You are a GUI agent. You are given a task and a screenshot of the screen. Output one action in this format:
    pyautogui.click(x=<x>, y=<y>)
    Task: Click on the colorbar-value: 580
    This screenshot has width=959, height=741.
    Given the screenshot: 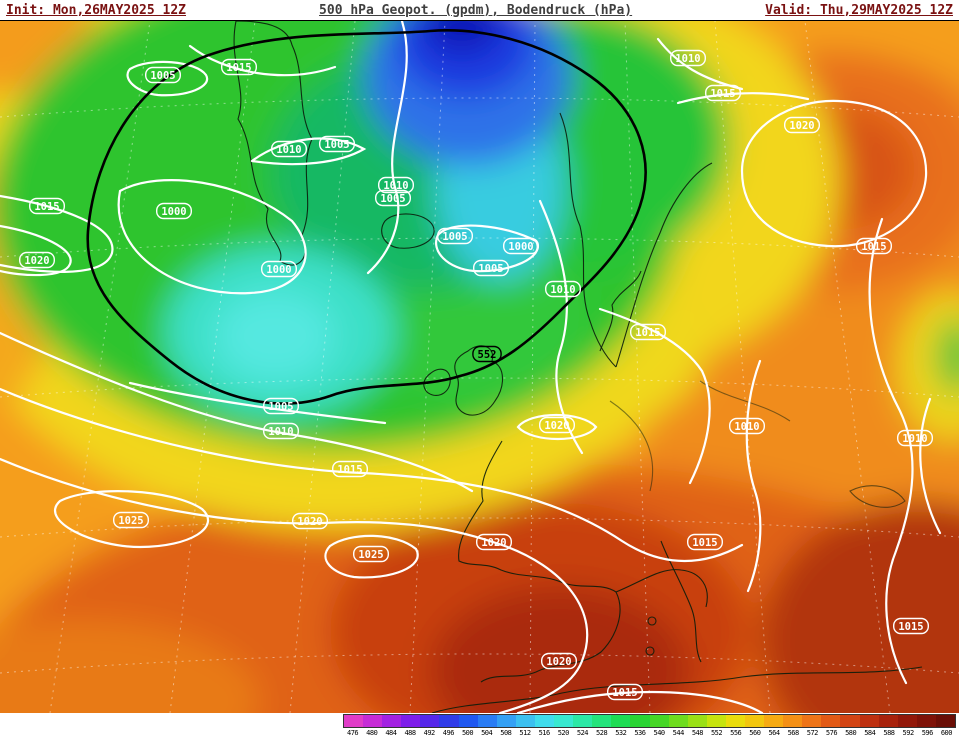 What is the action you would take?
    pyautogui.click(x=851, y=733)
    